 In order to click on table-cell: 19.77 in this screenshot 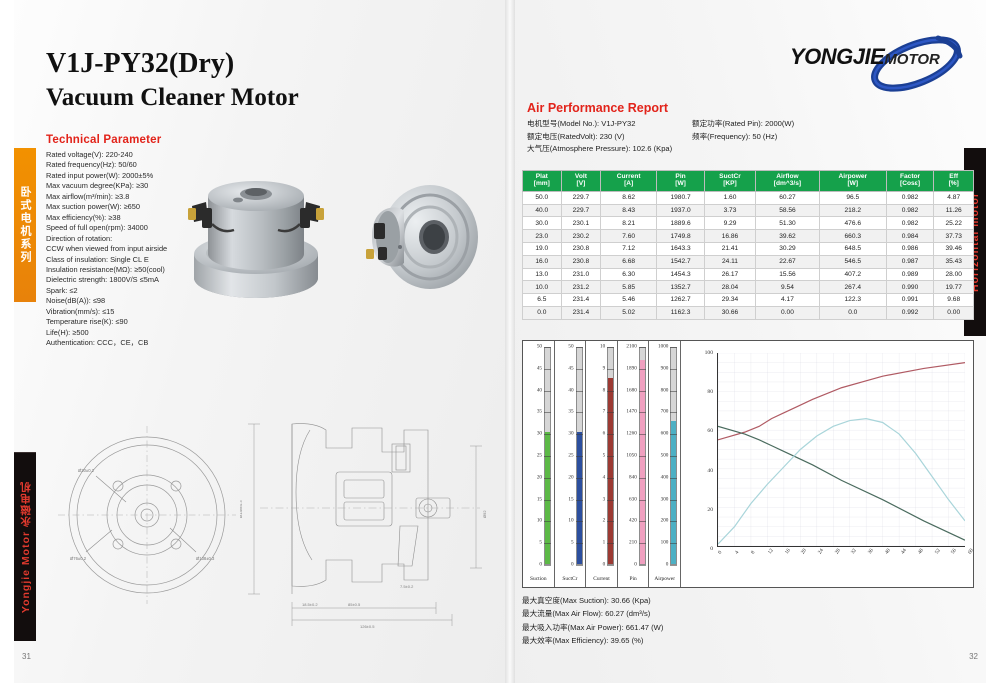, I will do `click(953, 287)`.